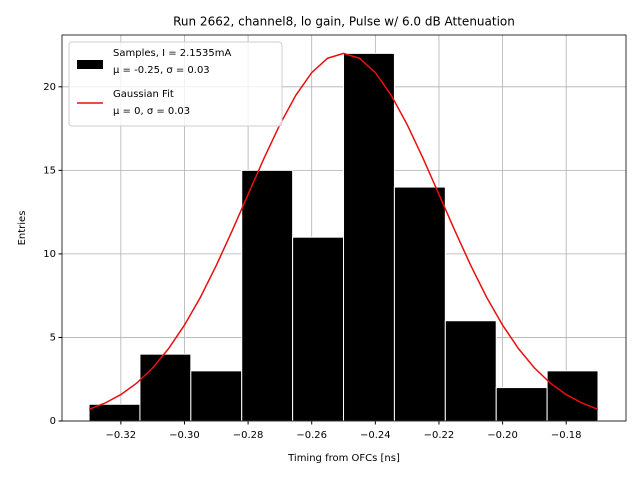  I want to click on y-tick-label: 20, so click(49, 87).